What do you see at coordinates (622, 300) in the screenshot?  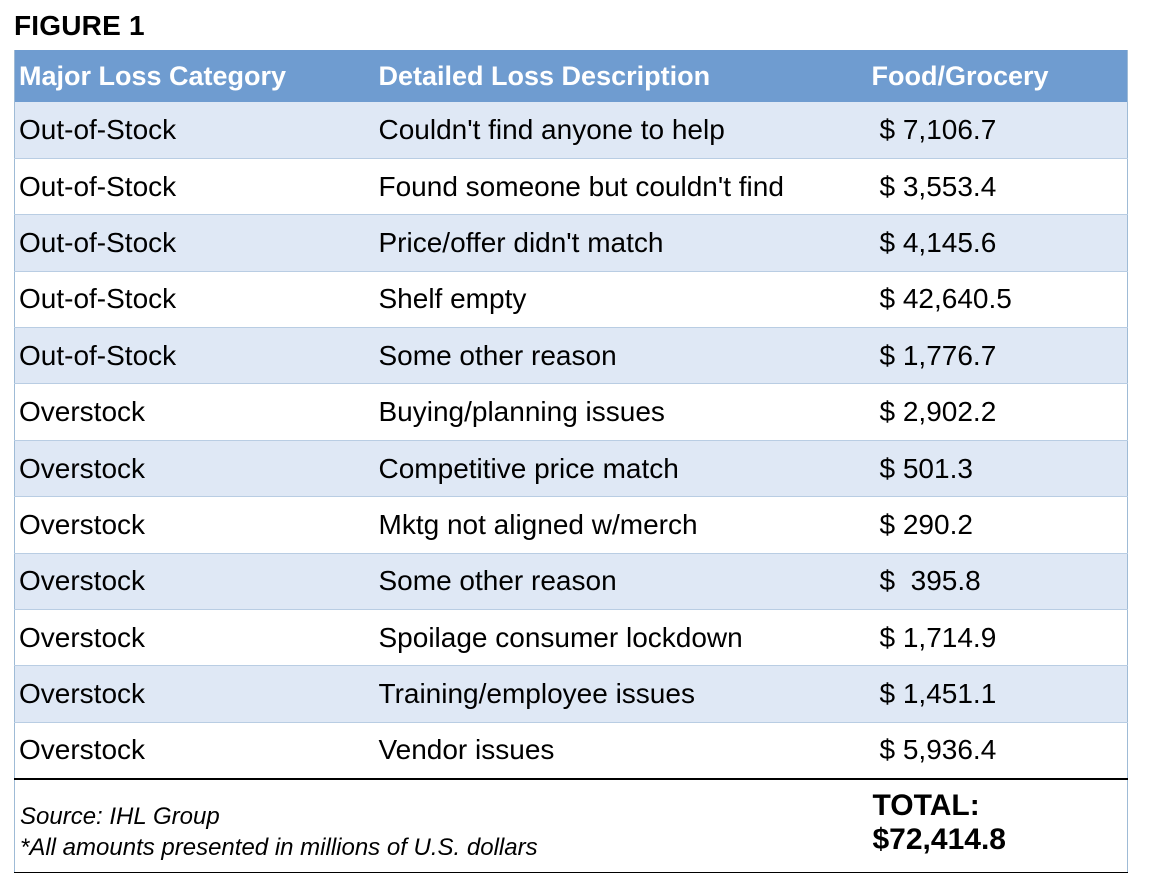 I see `cell-loss-description: Shelf empty` at bounding box center [622, 300].